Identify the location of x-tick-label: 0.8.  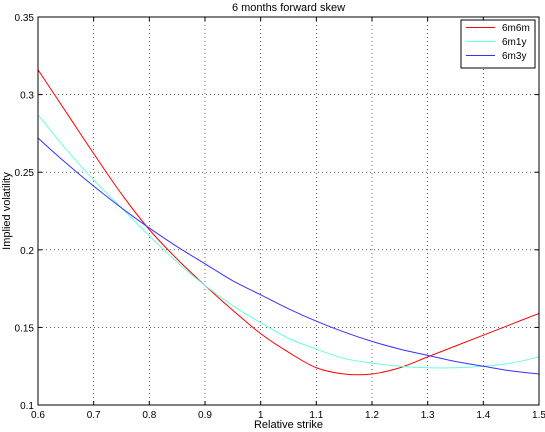
(149, 415).